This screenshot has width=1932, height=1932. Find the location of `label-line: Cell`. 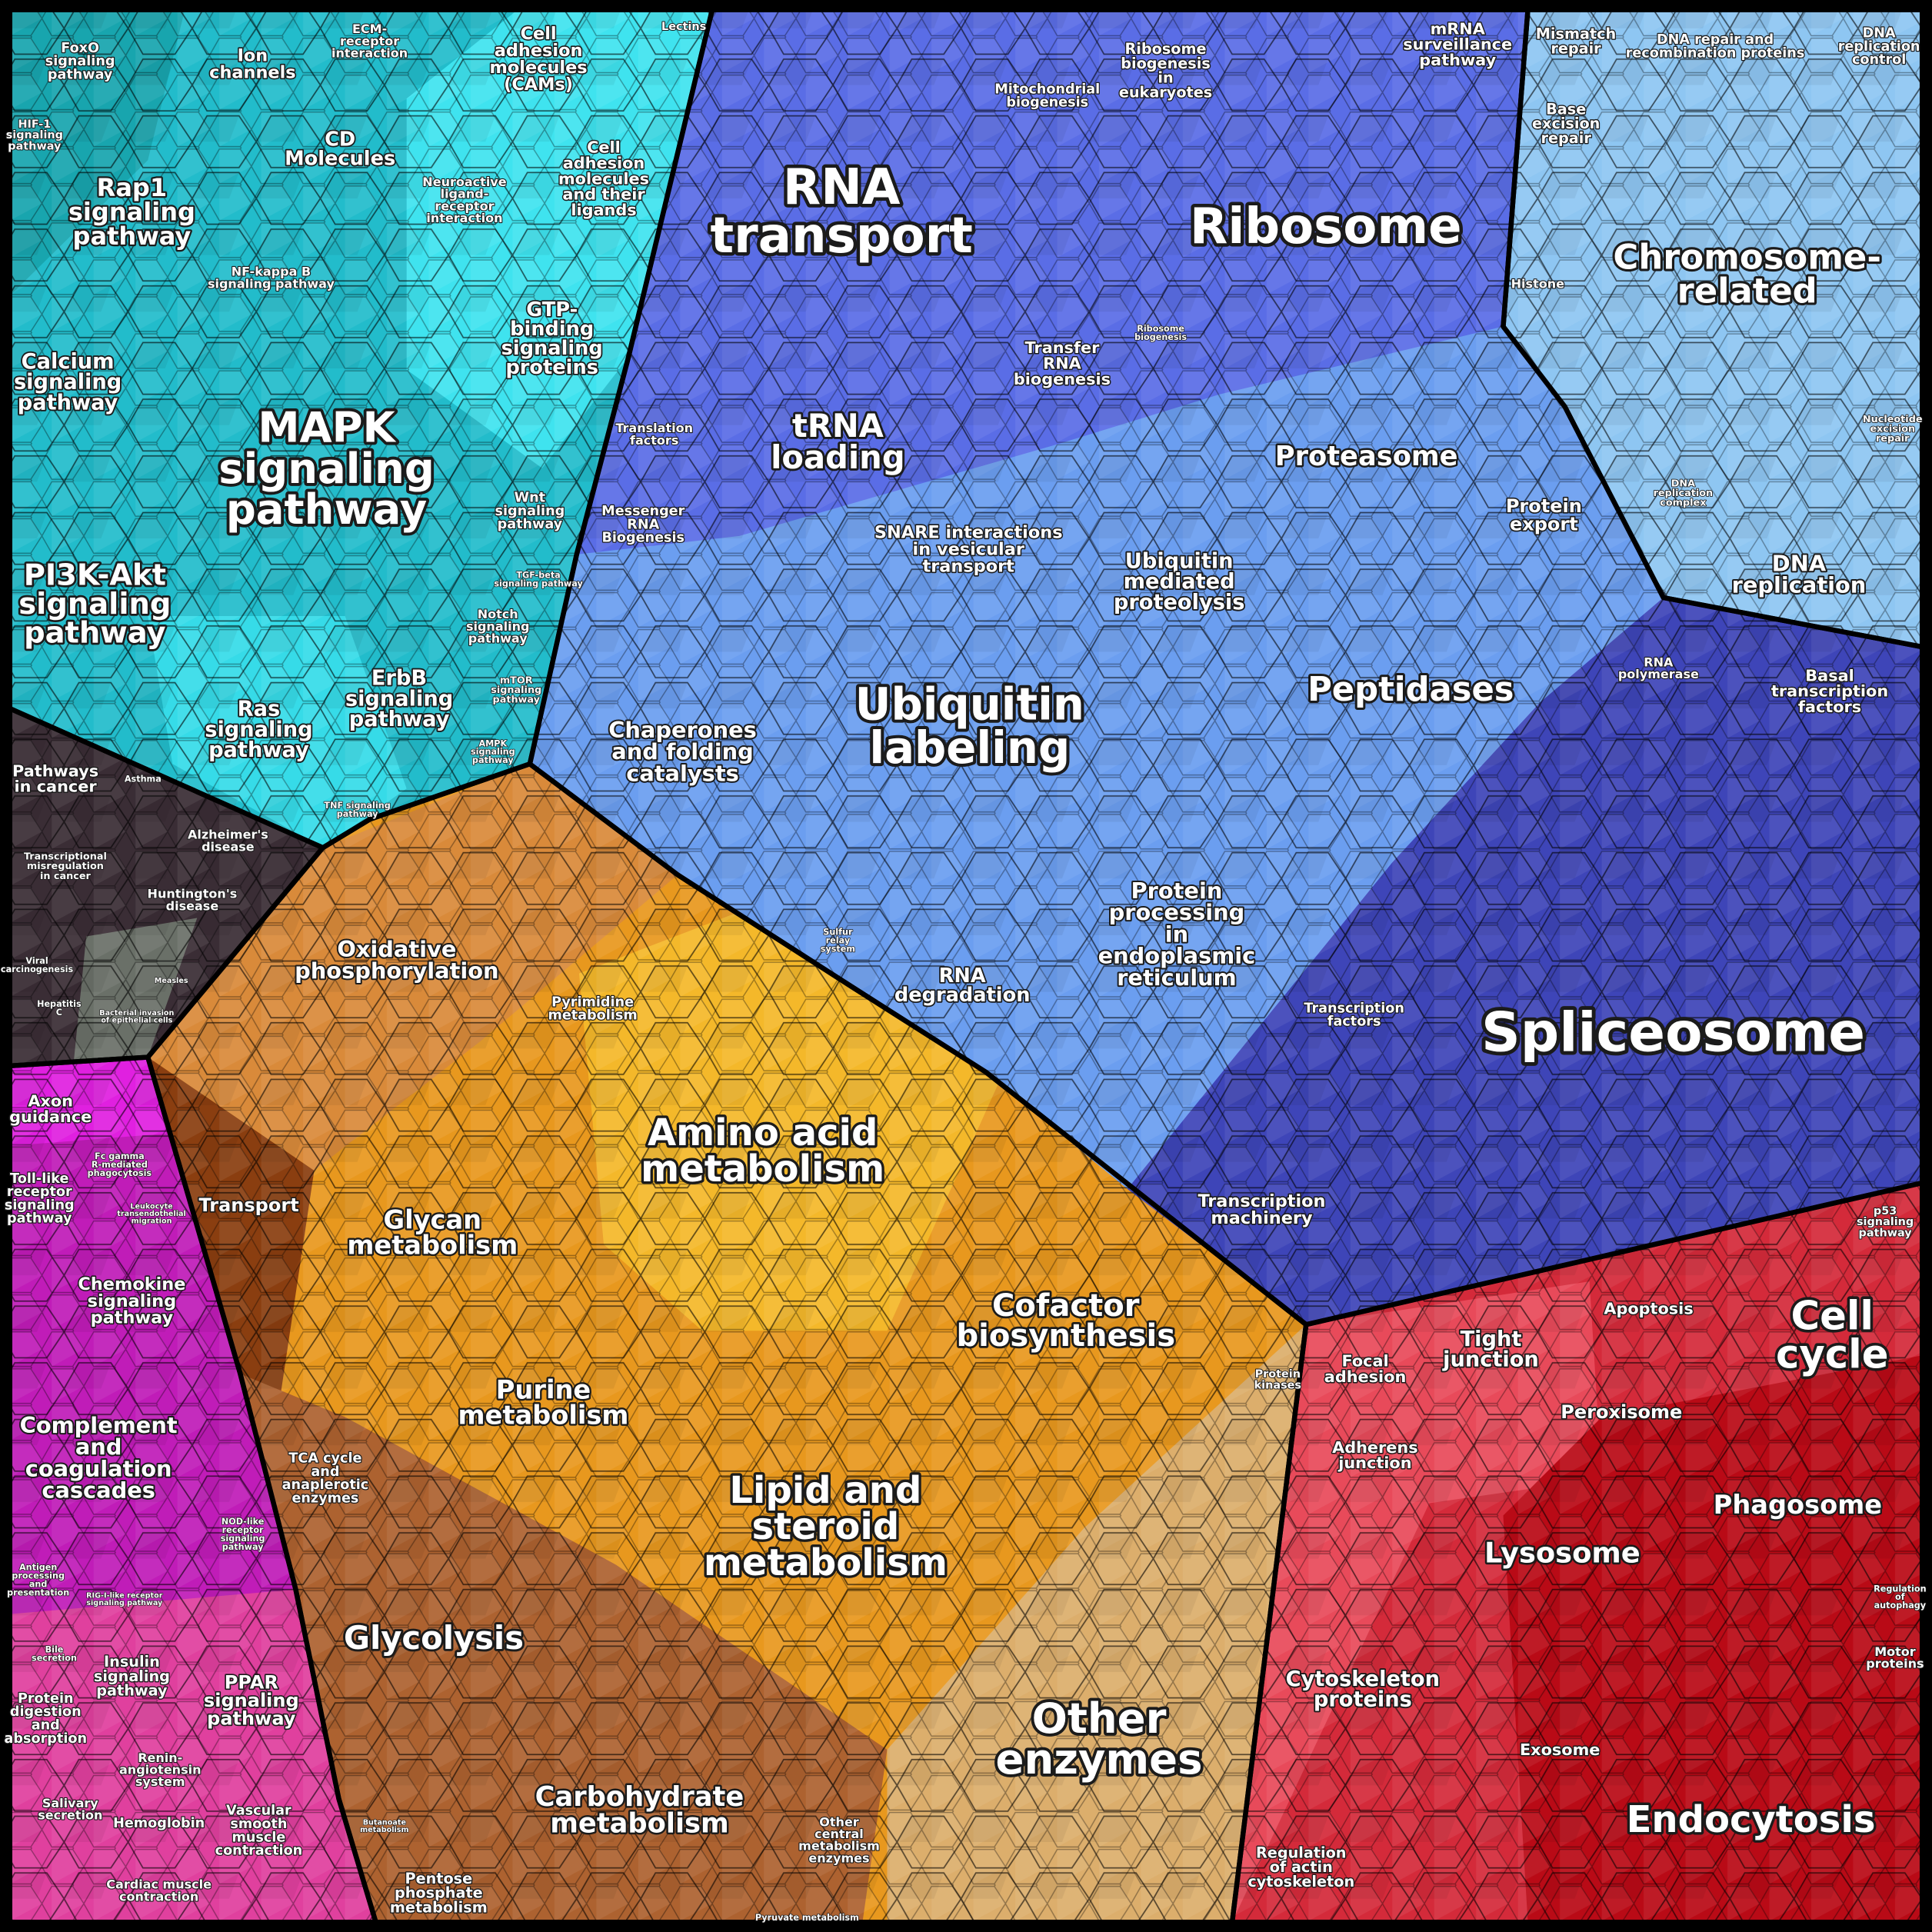

label-line: Cell is located at coordinates (604, 147).